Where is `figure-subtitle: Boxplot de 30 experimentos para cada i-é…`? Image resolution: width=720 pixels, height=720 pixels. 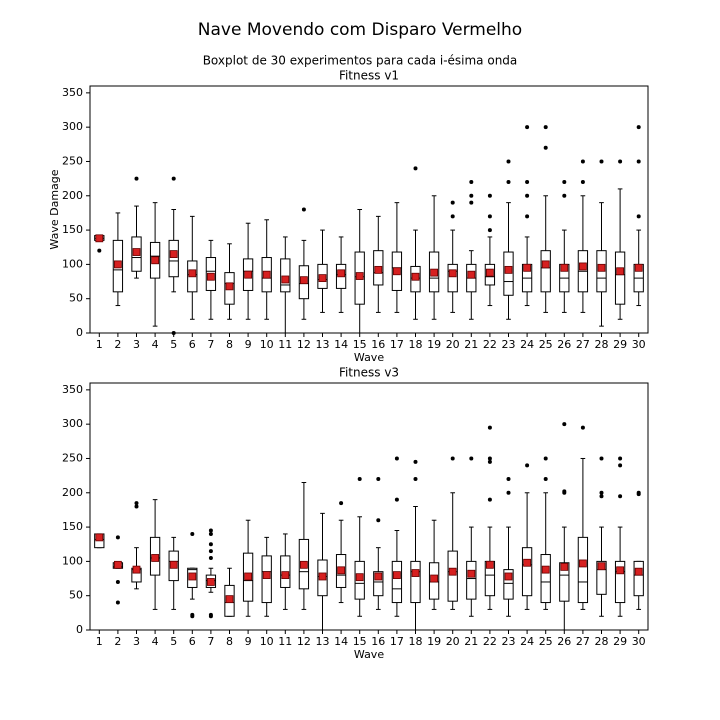
figure-subtitle: Boxplot de 30 experimentos para cada i-é… is located at coordinates (360, 61).